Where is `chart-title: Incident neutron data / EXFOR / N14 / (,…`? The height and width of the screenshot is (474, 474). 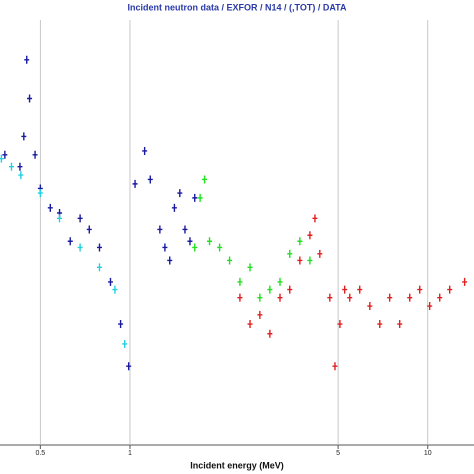
chart-title: Incident neutron data / EXFOR / N14 / (,… is located at coordinates (237, 7).